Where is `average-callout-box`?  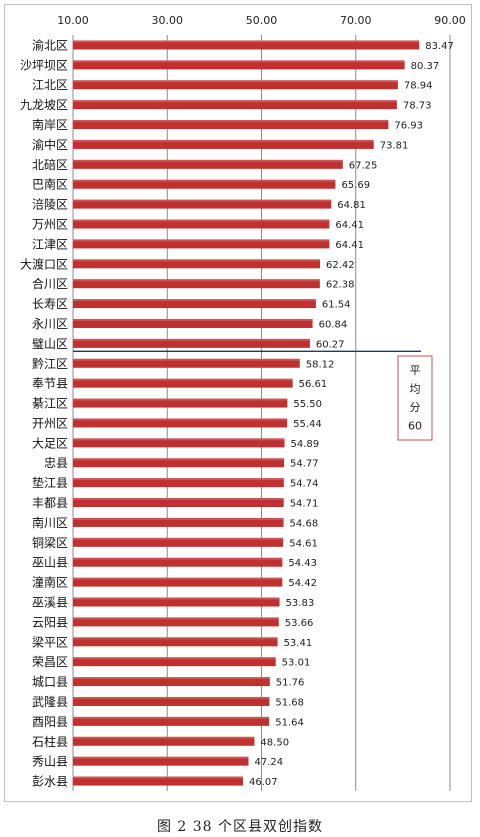
average-callout-box is located at coordinates (415, 398).